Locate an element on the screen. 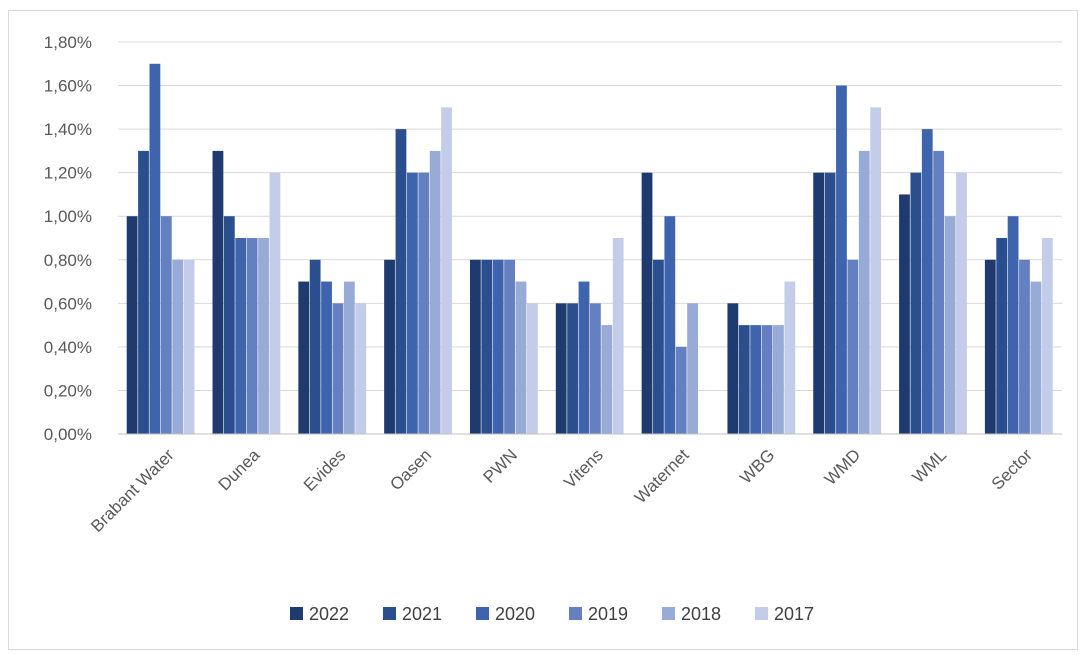 This screenshot has width=1086, height=655. category-label: Evides is located at coordinates (325, 470).